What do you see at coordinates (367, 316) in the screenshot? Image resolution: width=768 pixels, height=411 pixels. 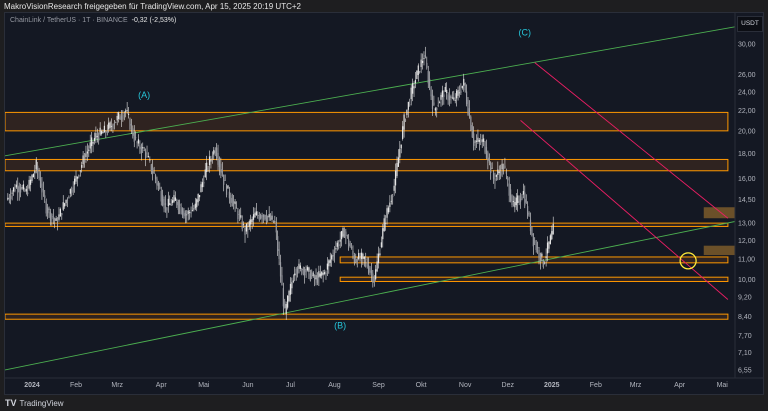 I see `support-resistance-zone` at bounding box center [367, 316].